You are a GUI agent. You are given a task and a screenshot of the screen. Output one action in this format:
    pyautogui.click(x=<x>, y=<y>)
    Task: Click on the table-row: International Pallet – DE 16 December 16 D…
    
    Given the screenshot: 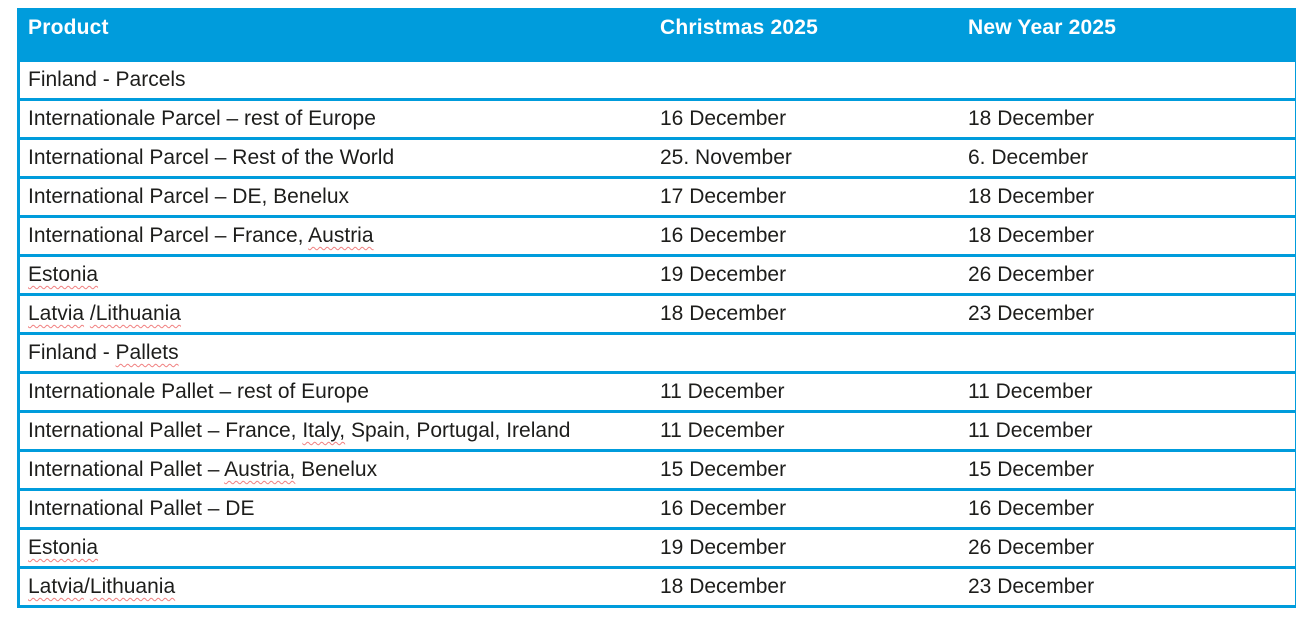 What is the action you would take?
    pyautogui.click(x=657, y=507)
    